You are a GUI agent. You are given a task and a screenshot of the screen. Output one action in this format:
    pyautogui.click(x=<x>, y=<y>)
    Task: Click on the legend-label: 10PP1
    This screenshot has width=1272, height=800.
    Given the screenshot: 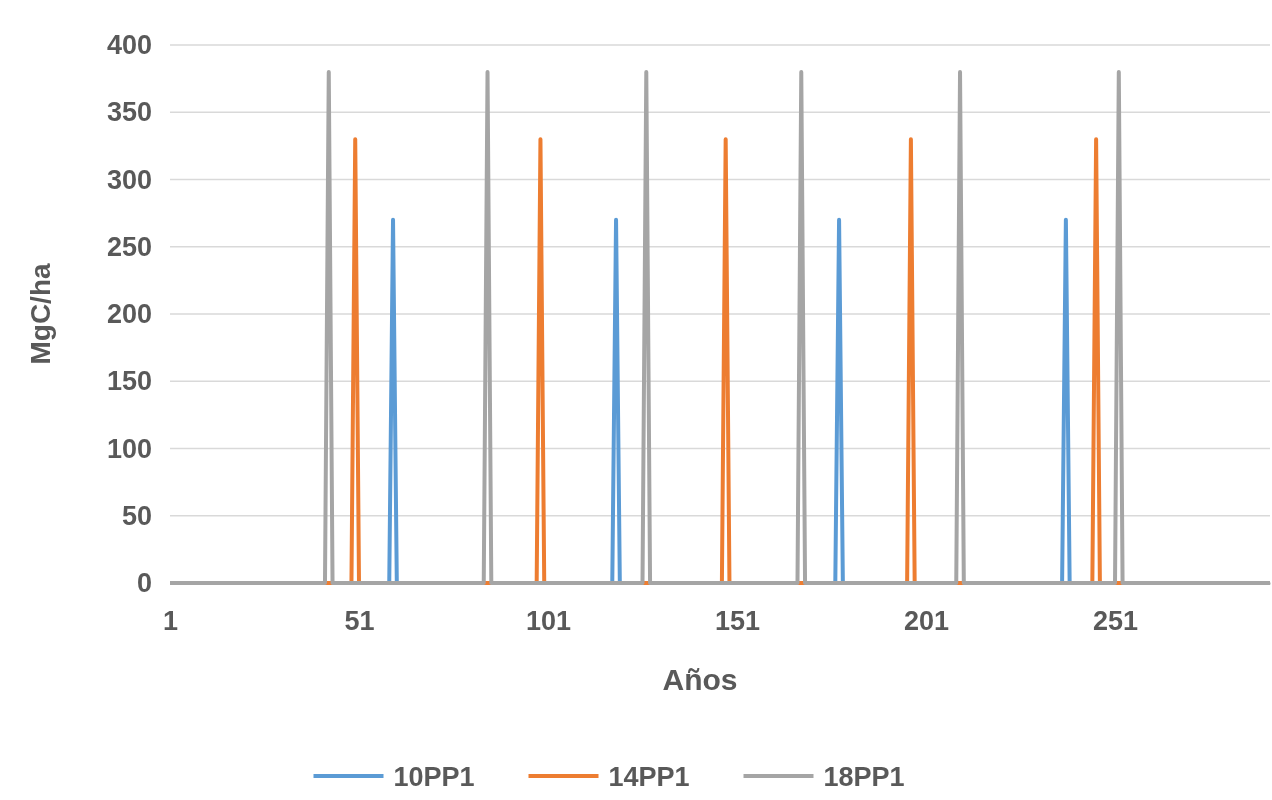 What is the action you would take?
    pyautogui.click(x=434, y=777)
    